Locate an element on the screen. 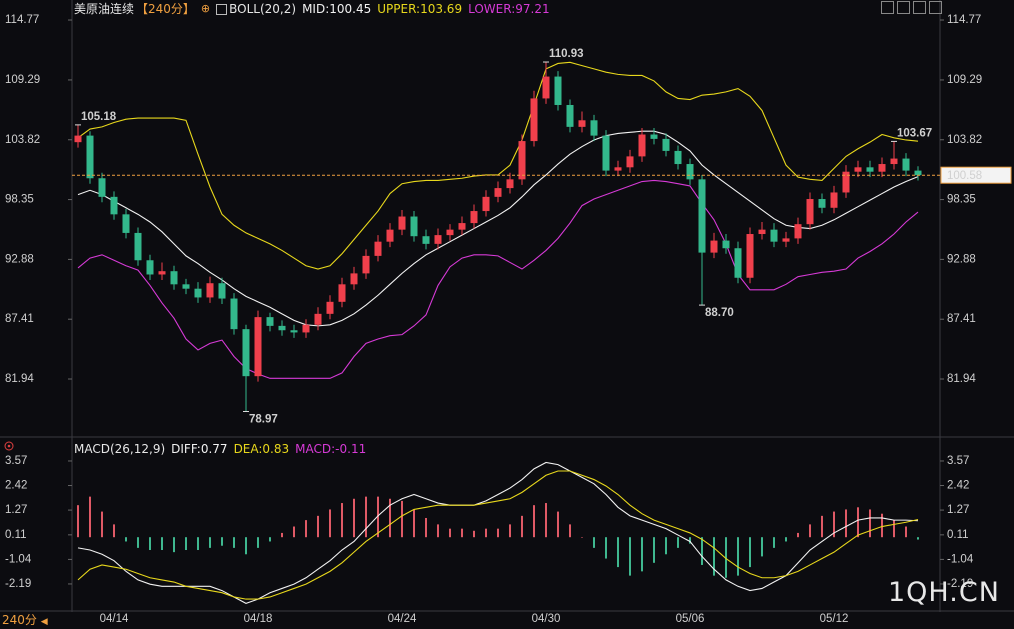 Image resolution: width=1014 pixels, height=629 pixels. extreme-label: 88.70 is located at coordinates (719, 313).